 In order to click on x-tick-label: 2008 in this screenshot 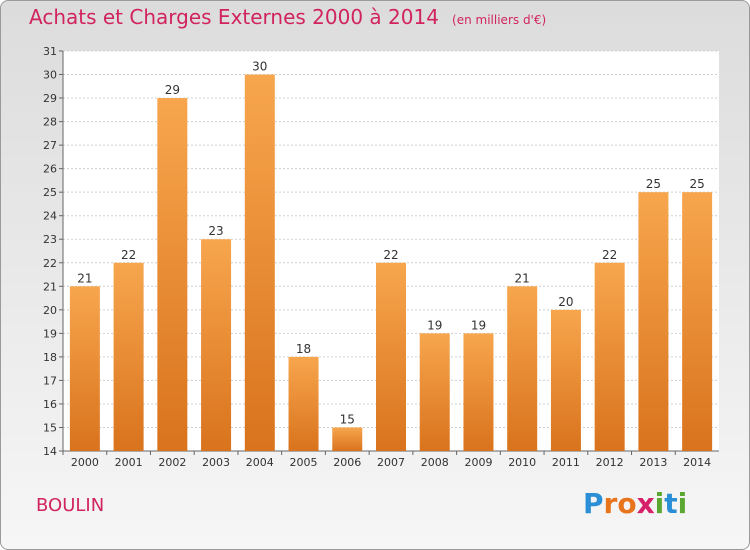, I will do `click(435, 462)`.